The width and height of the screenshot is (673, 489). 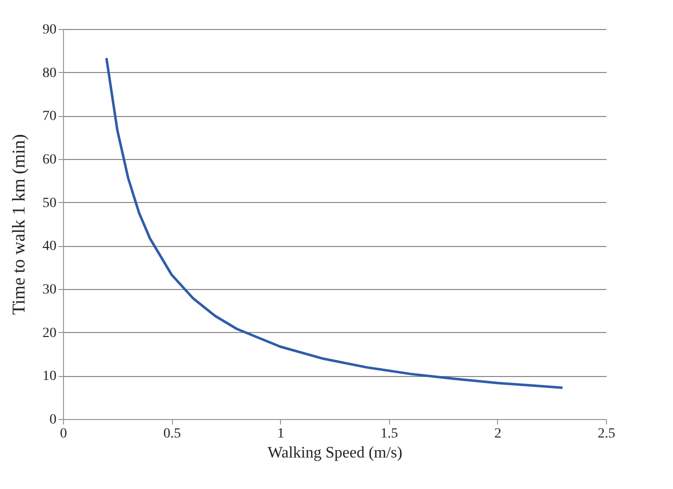 I want to click on x-tick-label: 1.5, so click(x=389, y=434).